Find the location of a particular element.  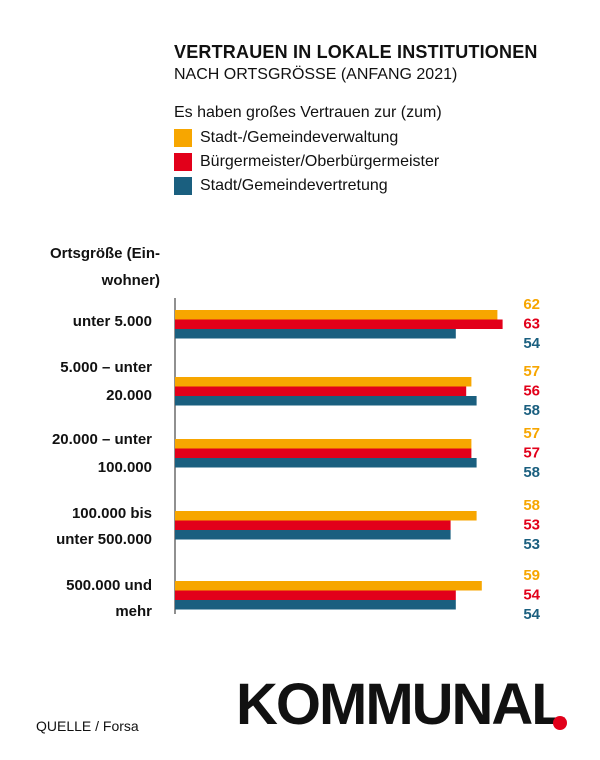

category-label-line: unter 5.000 is located at coordinates (112, 321).